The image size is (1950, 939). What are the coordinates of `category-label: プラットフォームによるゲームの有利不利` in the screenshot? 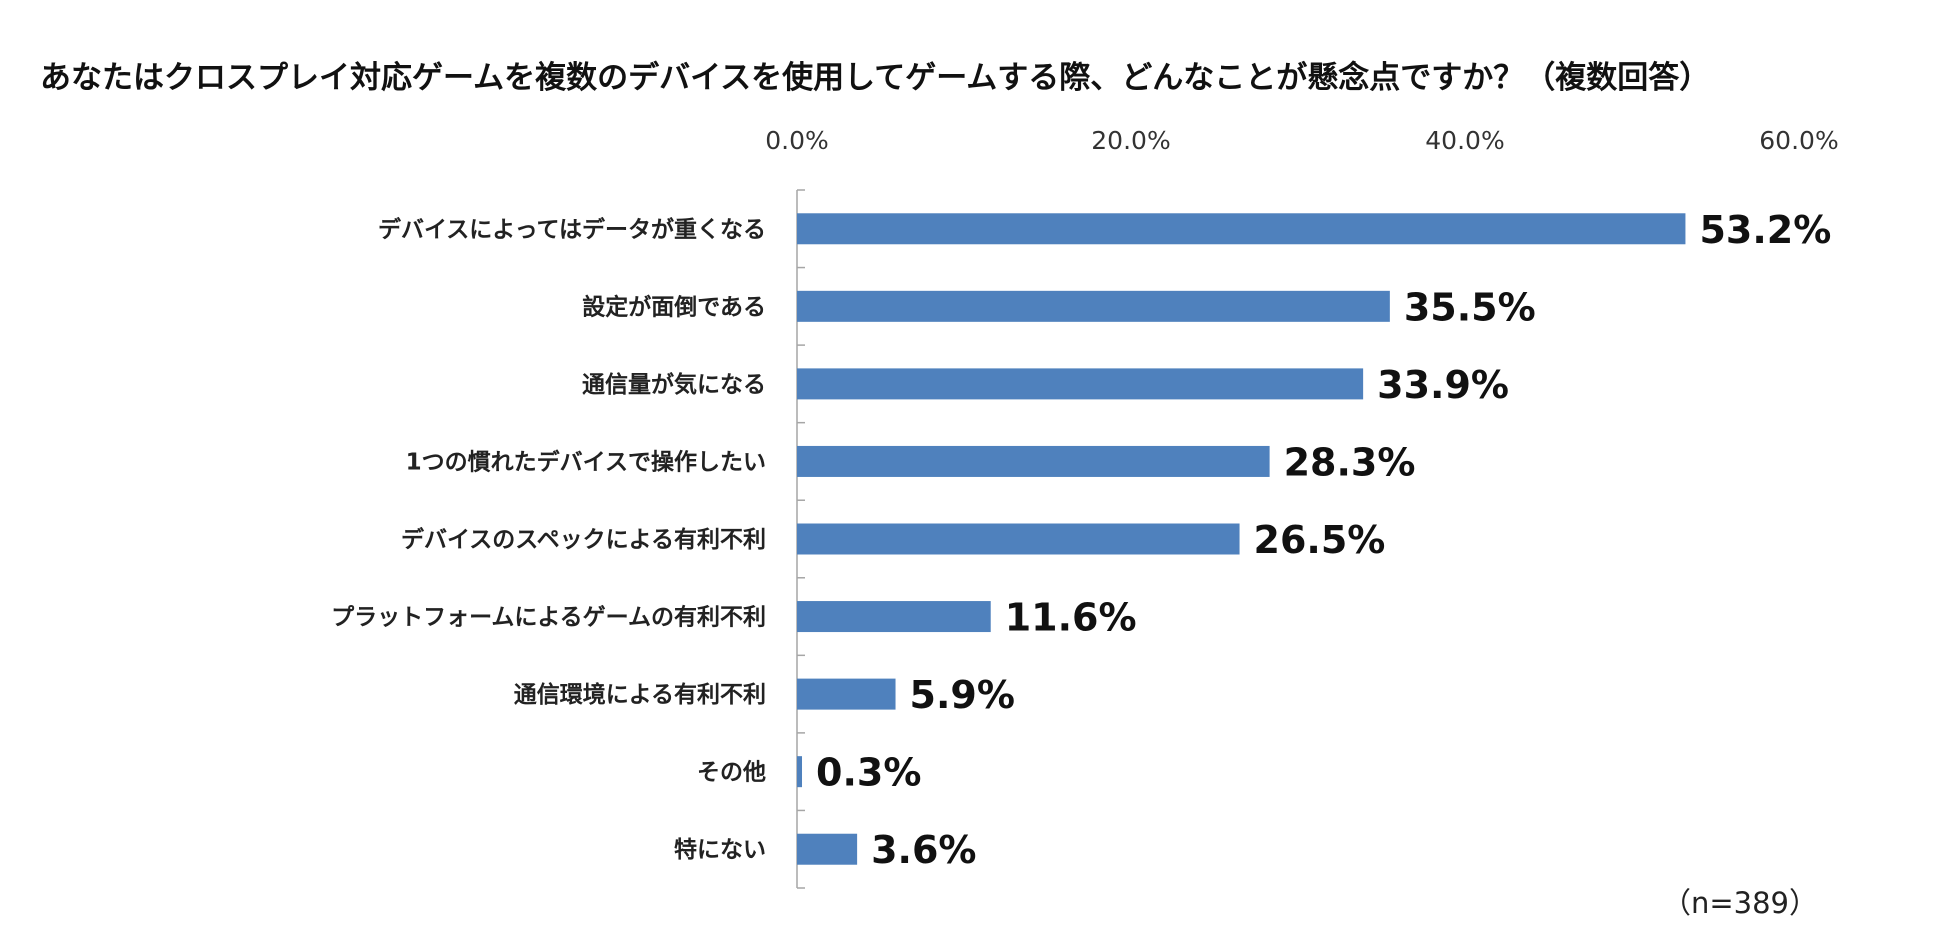 It's located at (548, 617).